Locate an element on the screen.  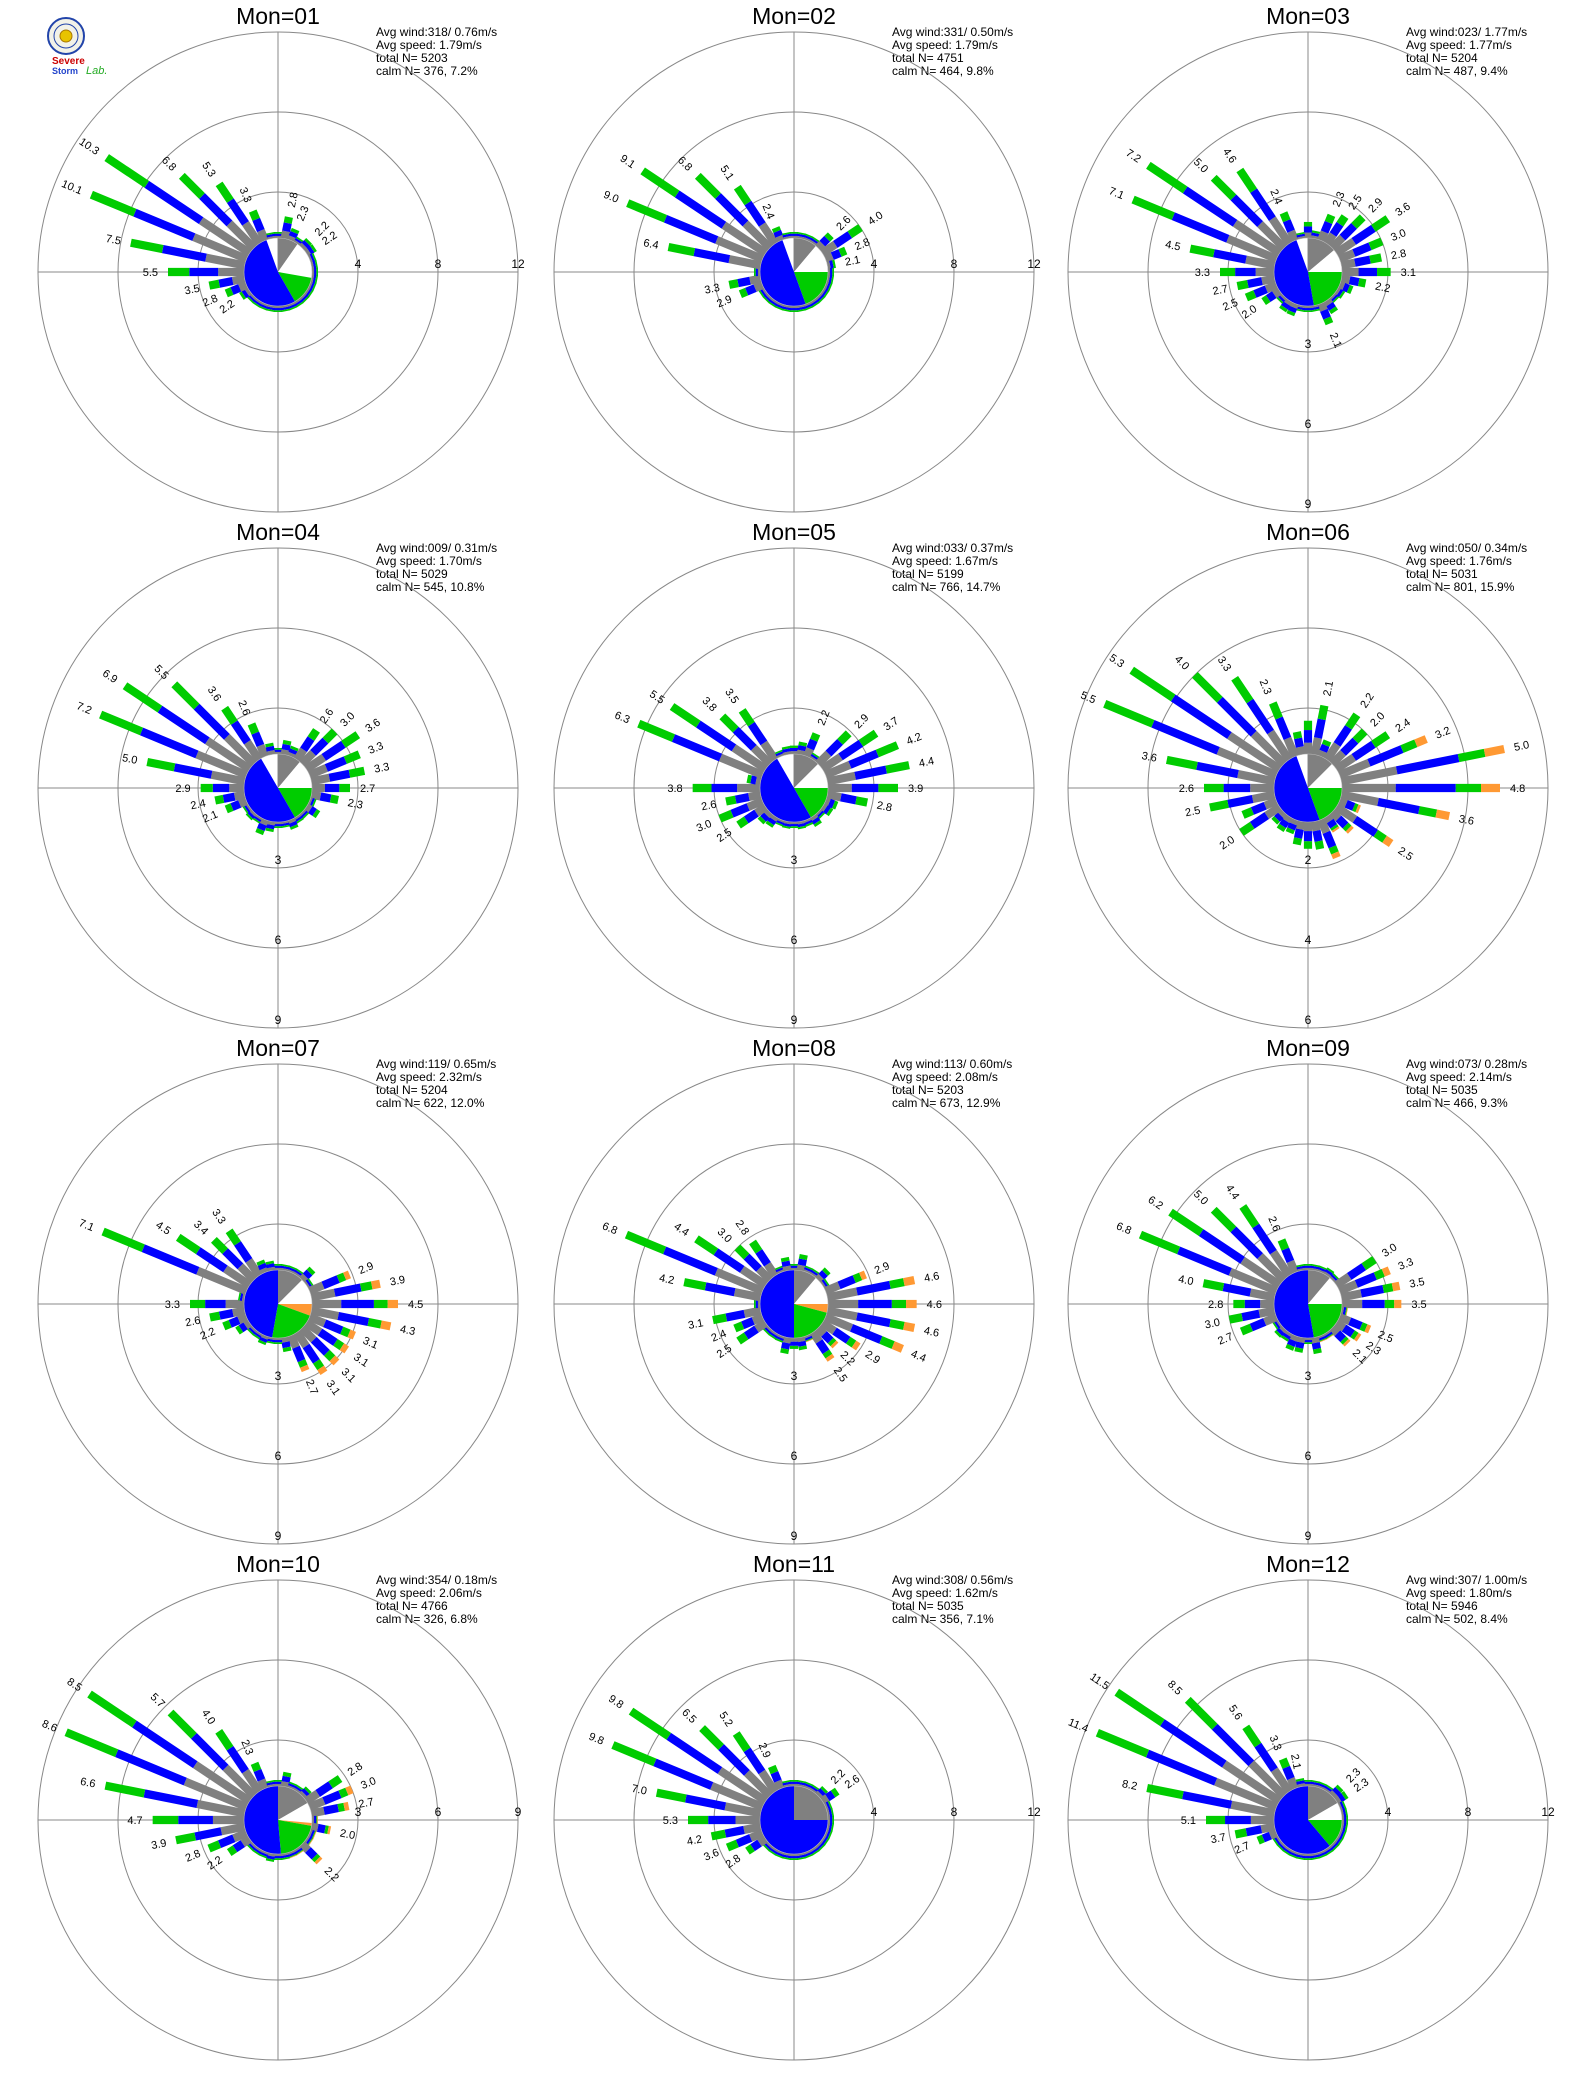
petal-value-label: 3.6 is located at coordinates (1402, 209).